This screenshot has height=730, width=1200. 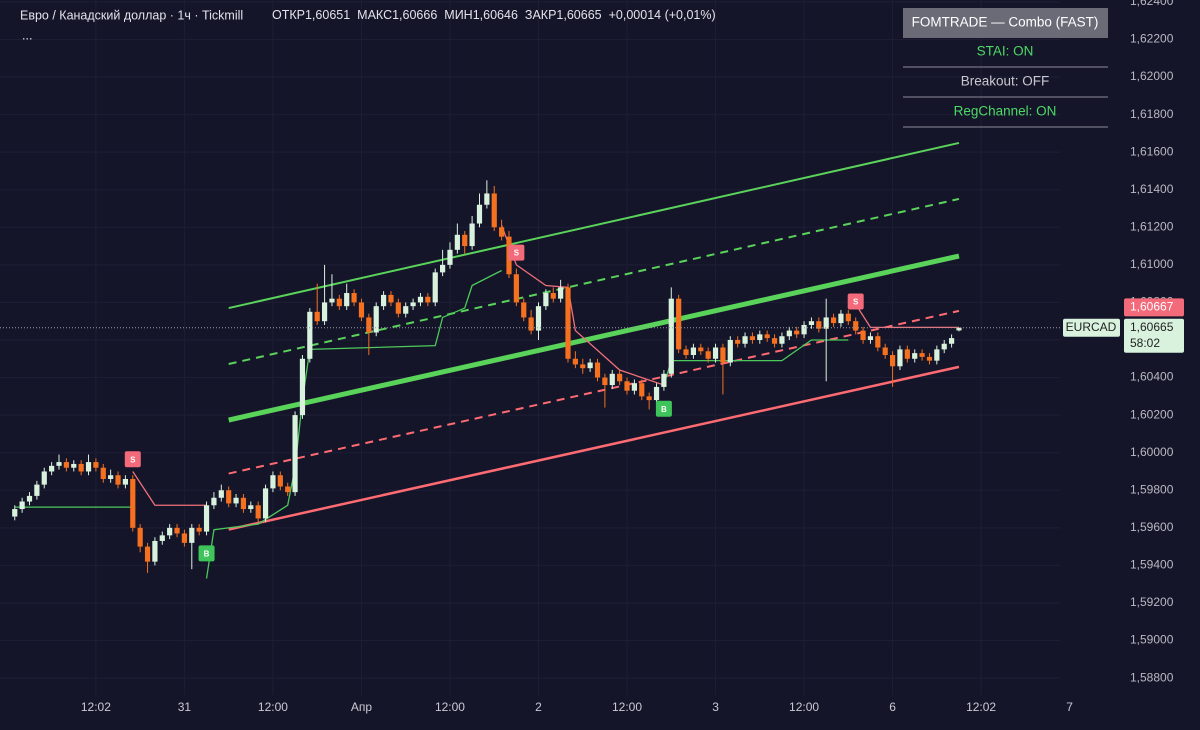 I want to click on x-tick-label: 7, so click(x=1069, y=707).